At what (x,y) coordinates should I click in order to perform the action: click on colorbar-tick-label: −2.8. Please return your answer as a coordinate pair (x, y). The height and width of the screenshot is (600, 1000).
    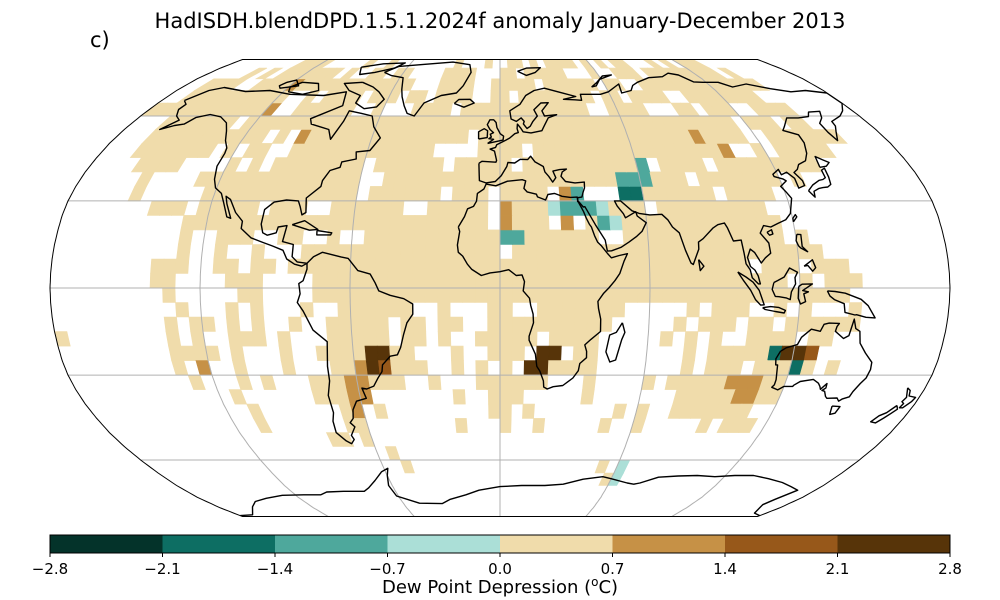
    Looking at the image, I should click on (50, 569).